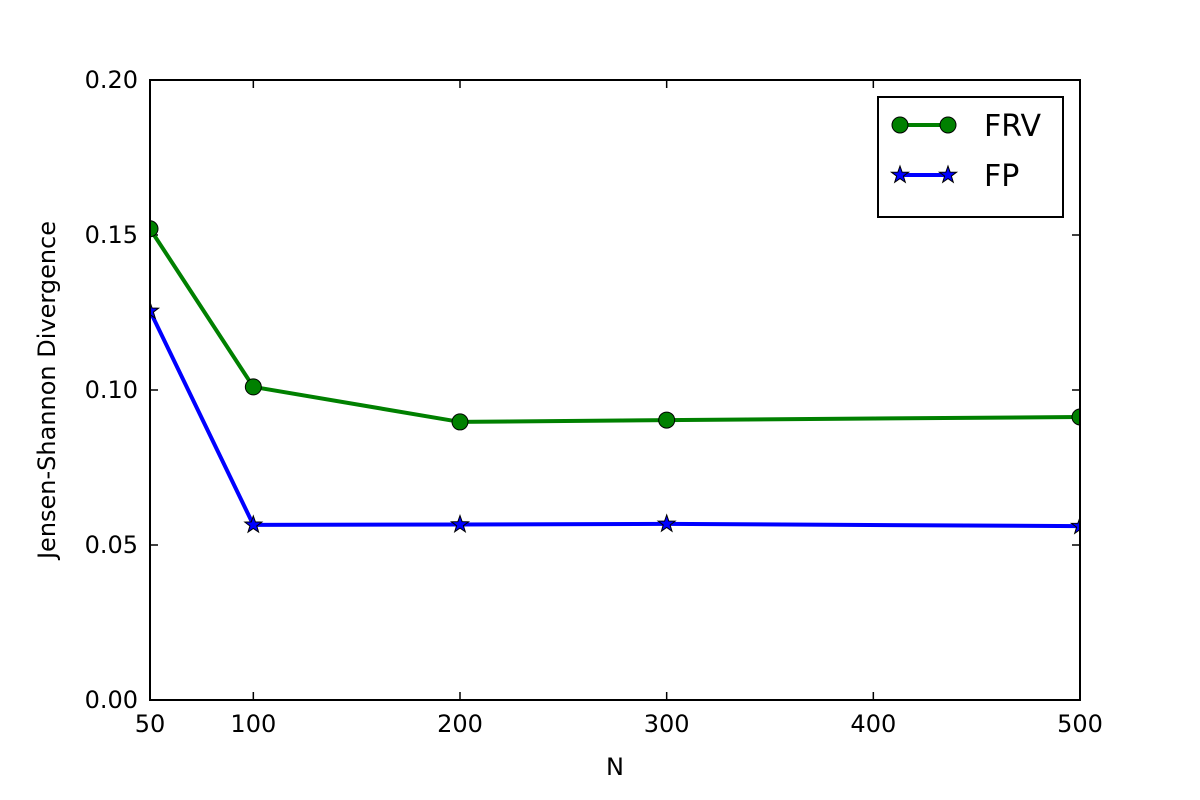 This screenshot has height=800, width=1200. Describe the element at coordinates (111, 700) in the screenshot. I see `y-tick-label: 0.00` at that location.